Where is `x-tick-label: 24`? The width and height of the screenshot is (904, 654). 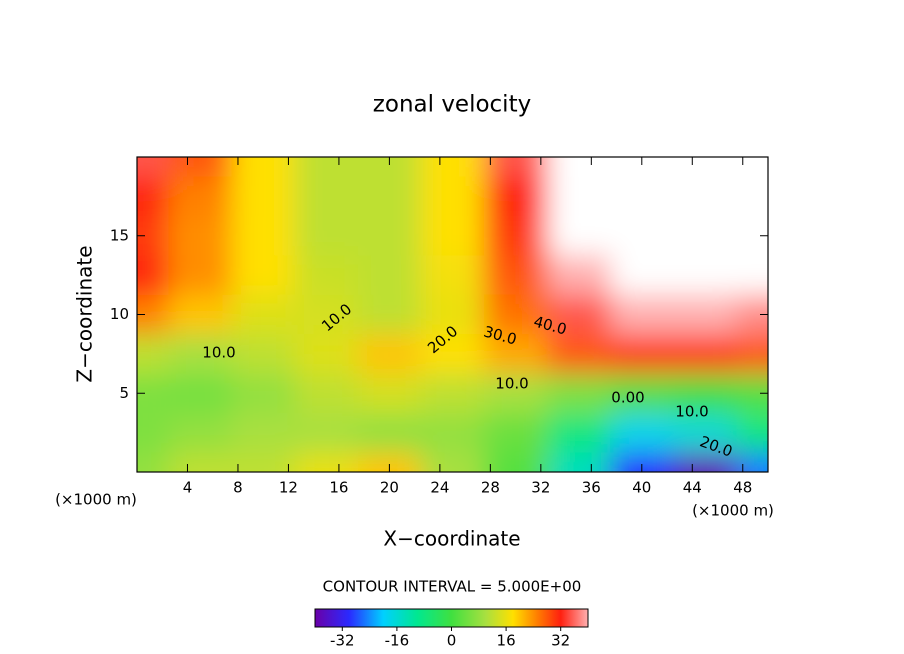
x-tick-label: 24 is located at coordinates (439, 488).